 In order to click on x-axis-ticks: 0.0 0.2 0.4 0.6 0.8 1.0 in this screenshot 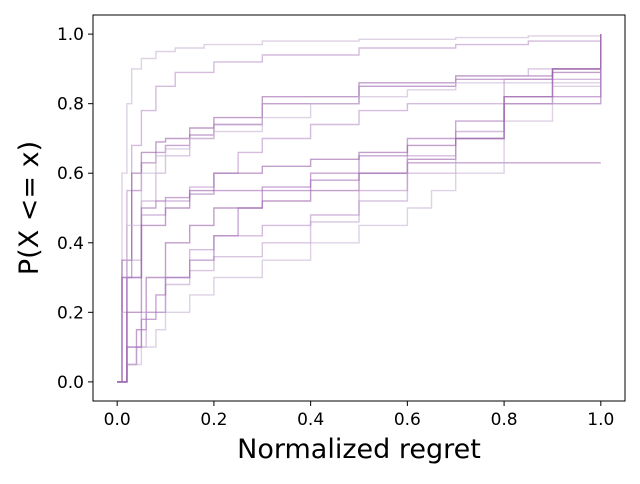, I will do `click(359, 415)`.